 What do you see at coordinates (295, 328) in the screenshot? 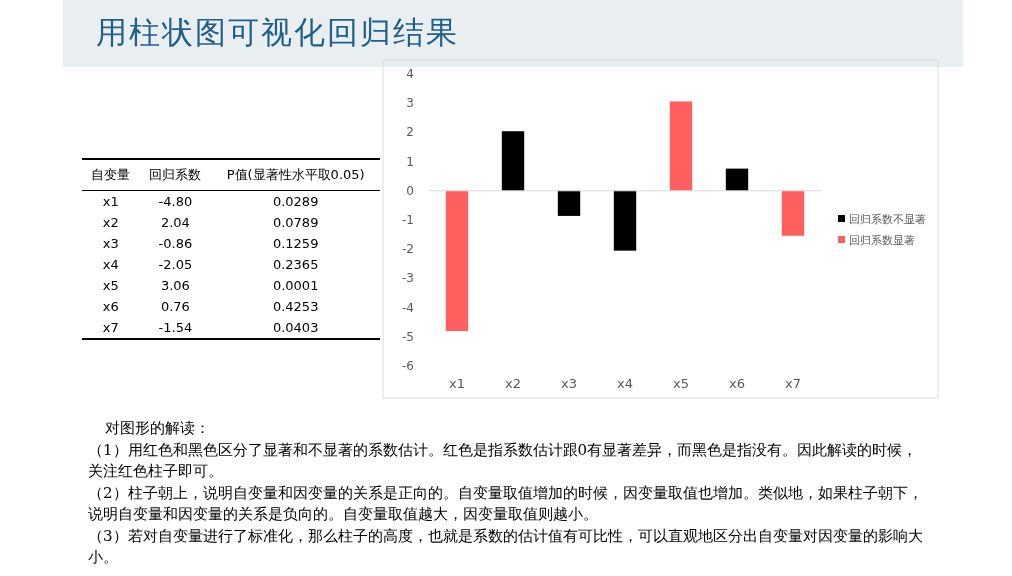
I see `text: 0.0403` at bounding box center [295, 328].